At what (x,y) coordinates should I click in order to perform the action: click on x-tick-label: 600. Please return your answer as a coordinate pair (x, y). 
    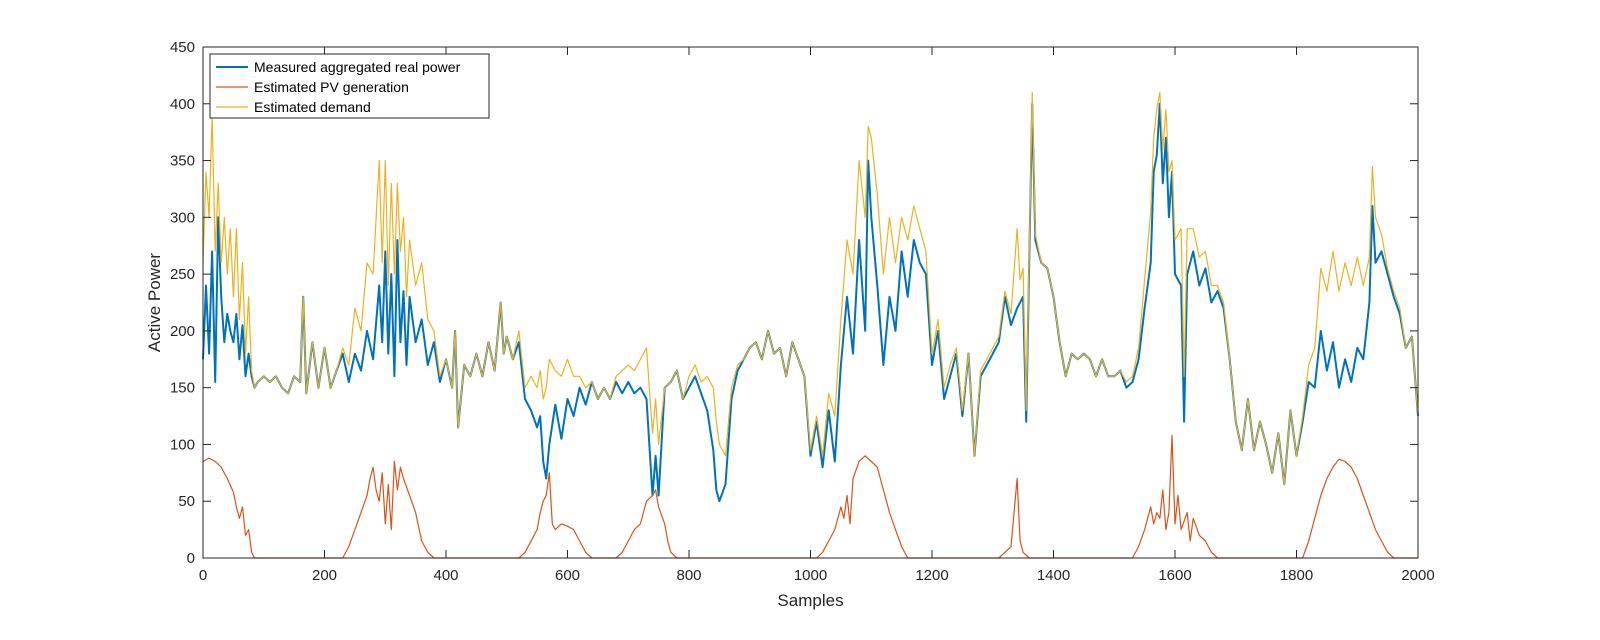
    Looking at the image, I should click on (567, 575).